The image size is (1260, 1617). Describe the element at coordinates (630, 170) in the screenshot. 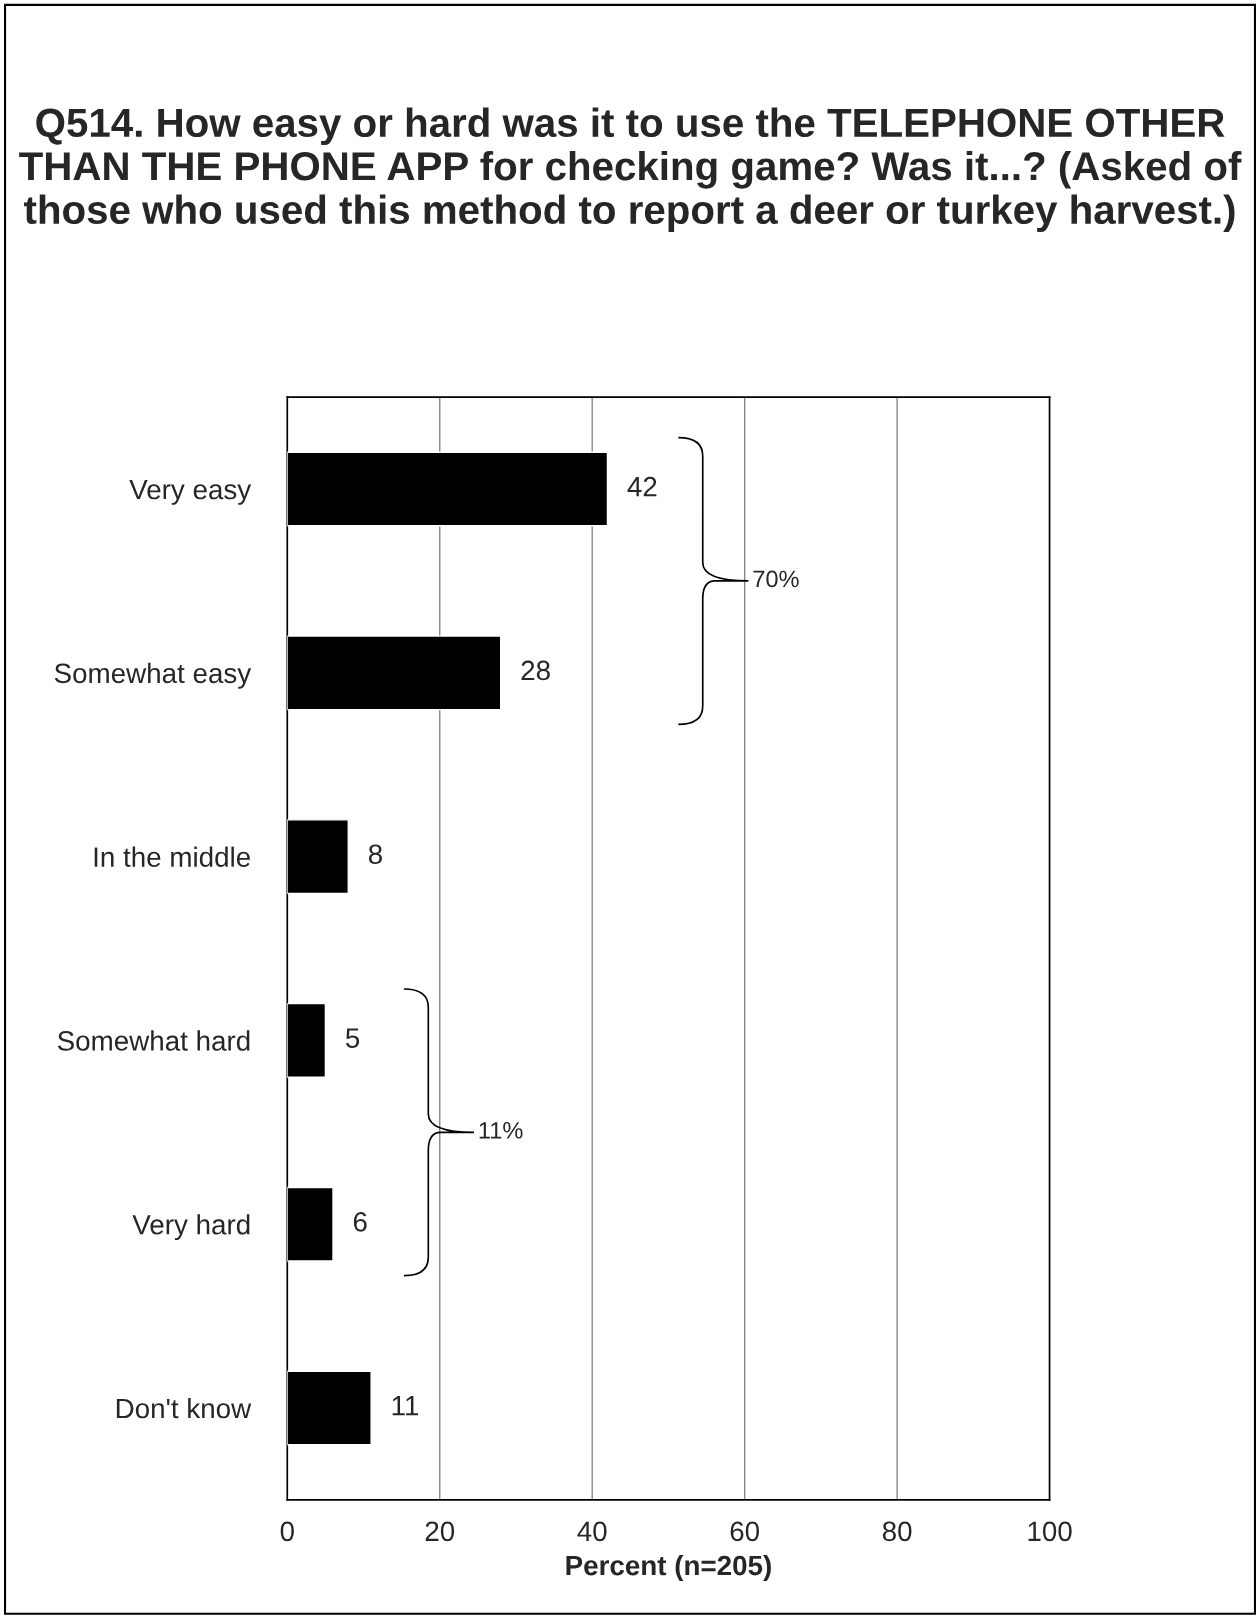

I see `chart-title: Q514. How easy or hard was it to use the TELEPHONE OTHER THAN THE PHONE APP for checking game? Was it...? (Asked of those who used this method to report a deer or turkey harvest.)` at that location.